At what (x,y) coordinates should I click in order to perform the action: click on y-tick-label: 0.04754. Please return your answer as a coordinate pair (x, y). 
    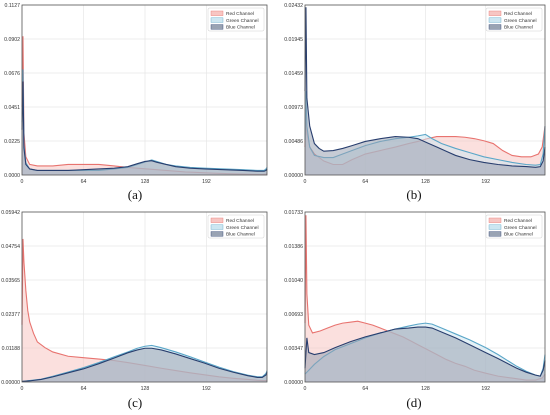
    Looking at the image, I should click on (10, 247).